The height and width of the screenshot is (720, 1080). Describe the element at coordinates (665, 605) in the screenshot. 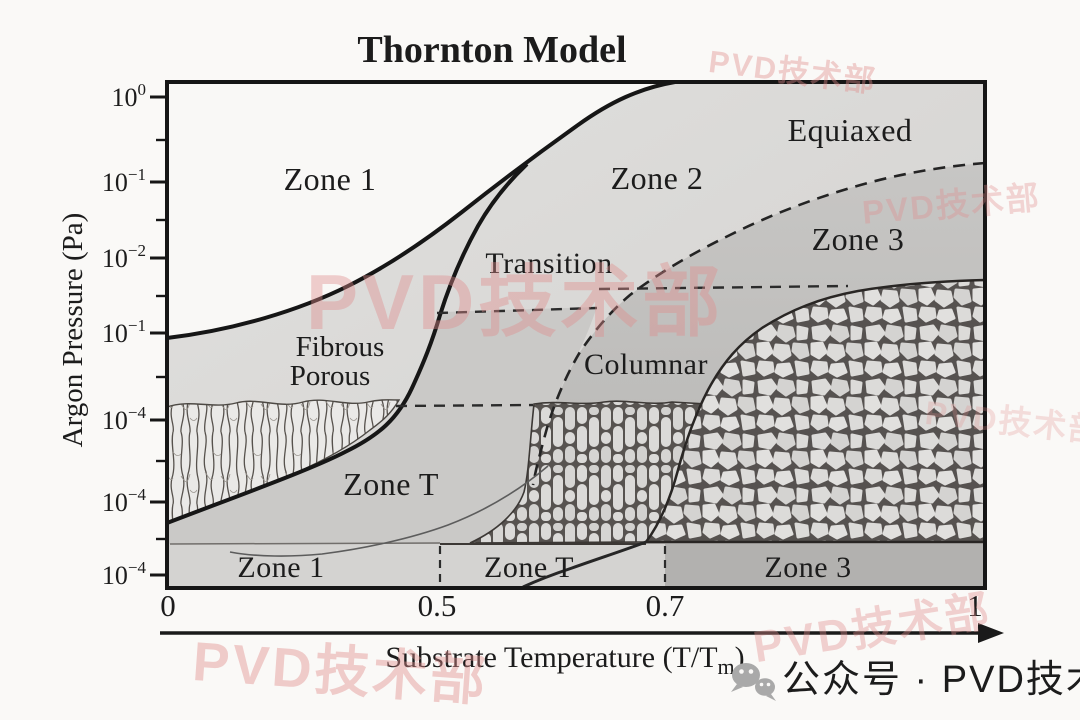

I see `x-tick-label: 0.7` at that location.